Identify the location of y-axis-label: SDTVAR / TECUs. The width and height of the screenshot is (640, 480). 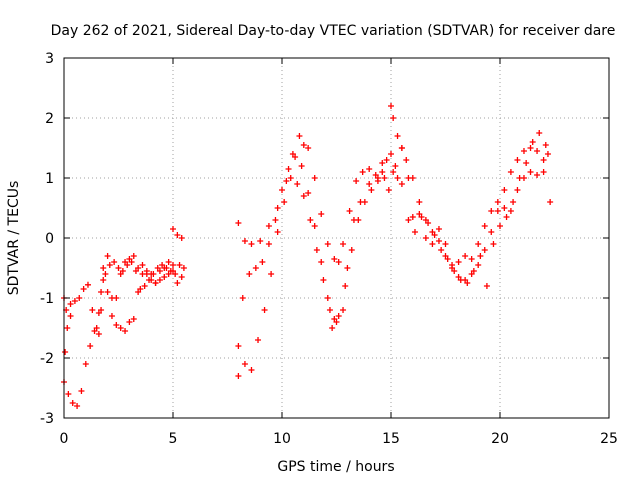
(14, 238).